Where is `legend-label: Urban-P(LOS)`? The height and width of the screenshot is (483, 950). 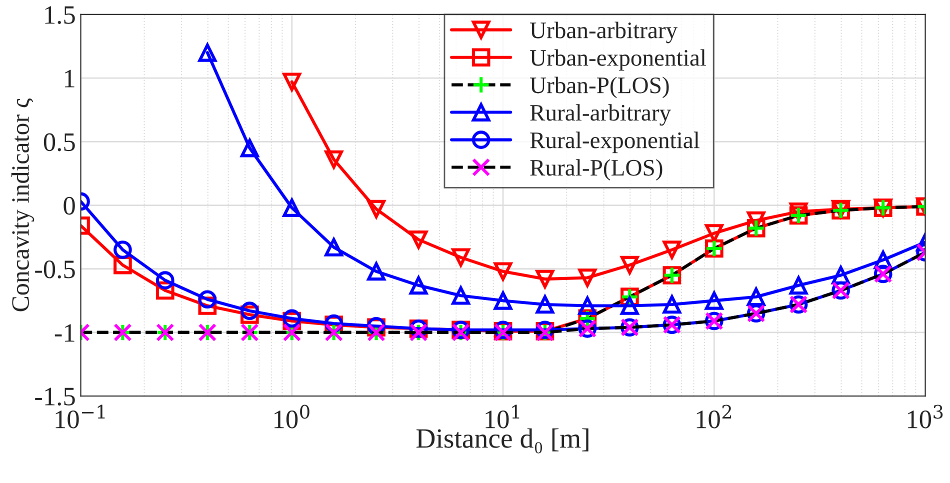
legend-label: Urban-P(LOS) is located at coordinates (599, 87).